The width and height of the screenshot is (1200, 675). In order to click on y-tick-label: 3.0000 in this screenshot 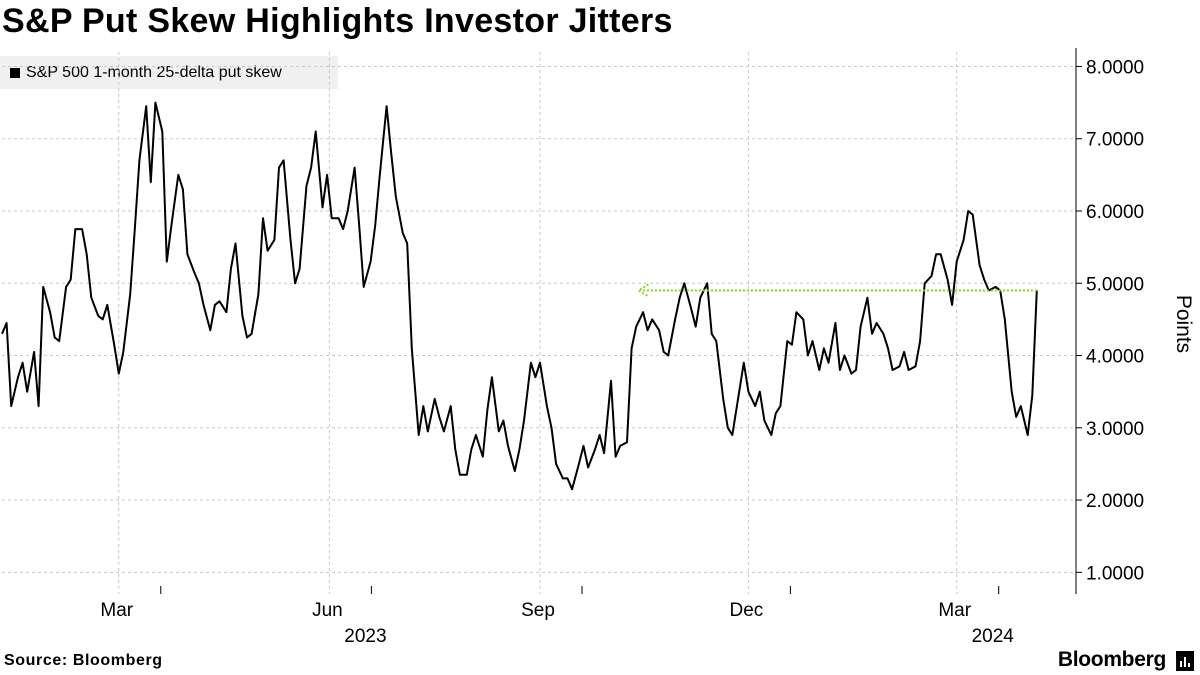, I will do `click(1115, 429)`.